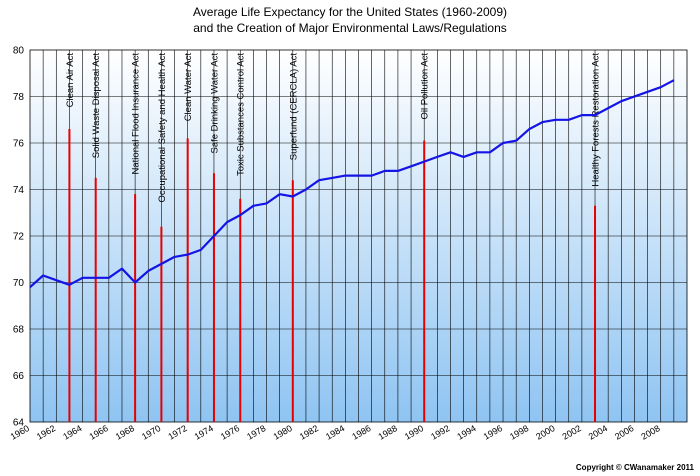  Describe the element at coordinates (204, 432) in the screenshot. I see `x-tick-label: 1974` at that location.